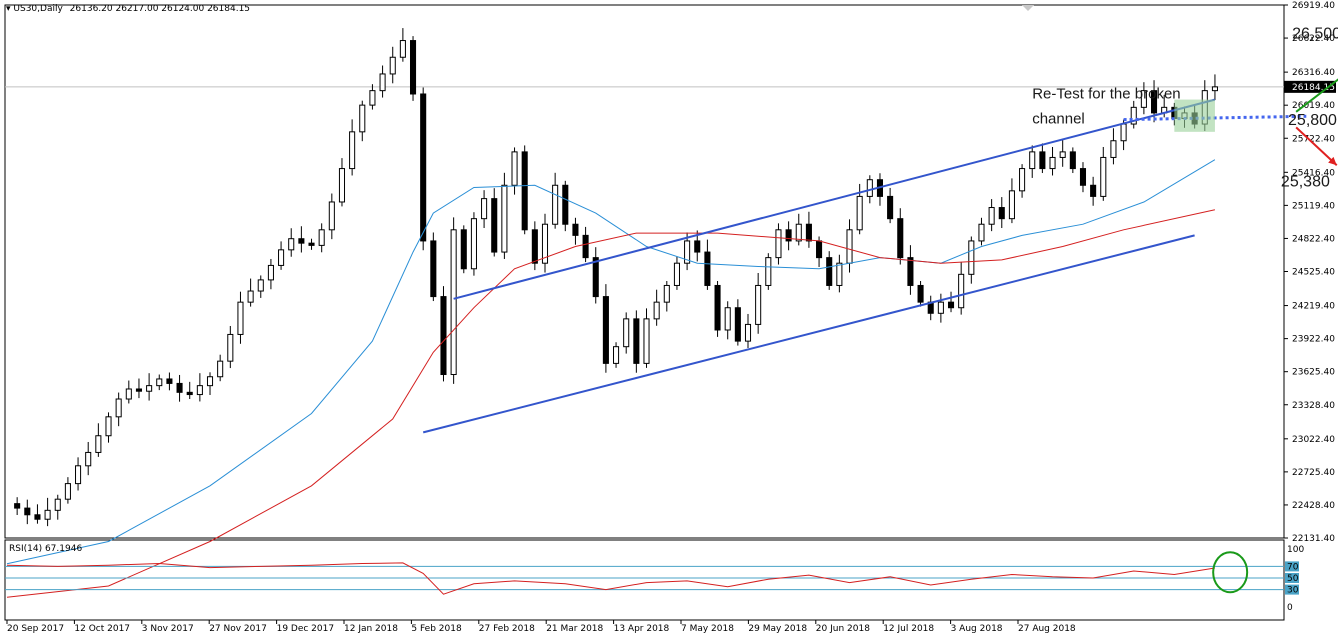 The width and height of the screenshot is (1338, 638). I want to click on rsi-pane-frame, so click(644, 580).